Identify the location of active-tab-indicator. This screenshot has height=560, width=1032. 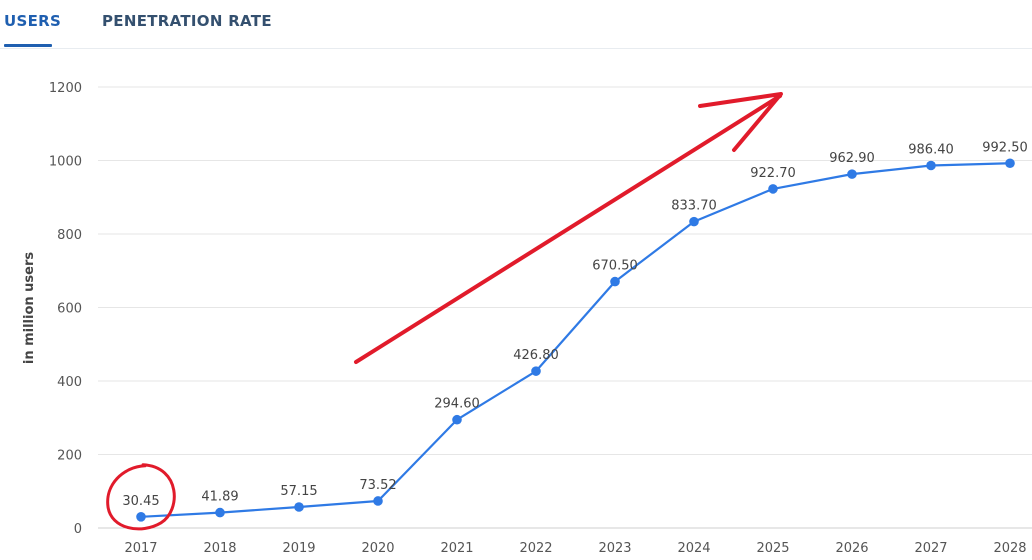
(28, 45).